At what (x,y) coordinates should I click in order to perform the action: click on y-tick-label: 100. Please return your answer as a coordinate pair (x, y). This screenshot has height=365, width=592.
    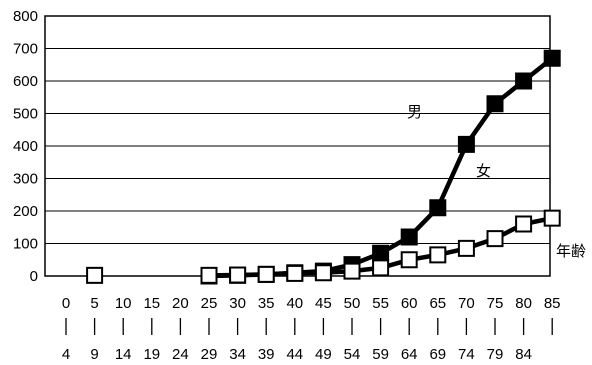
    Looking at the image, I should click on (25, 244).